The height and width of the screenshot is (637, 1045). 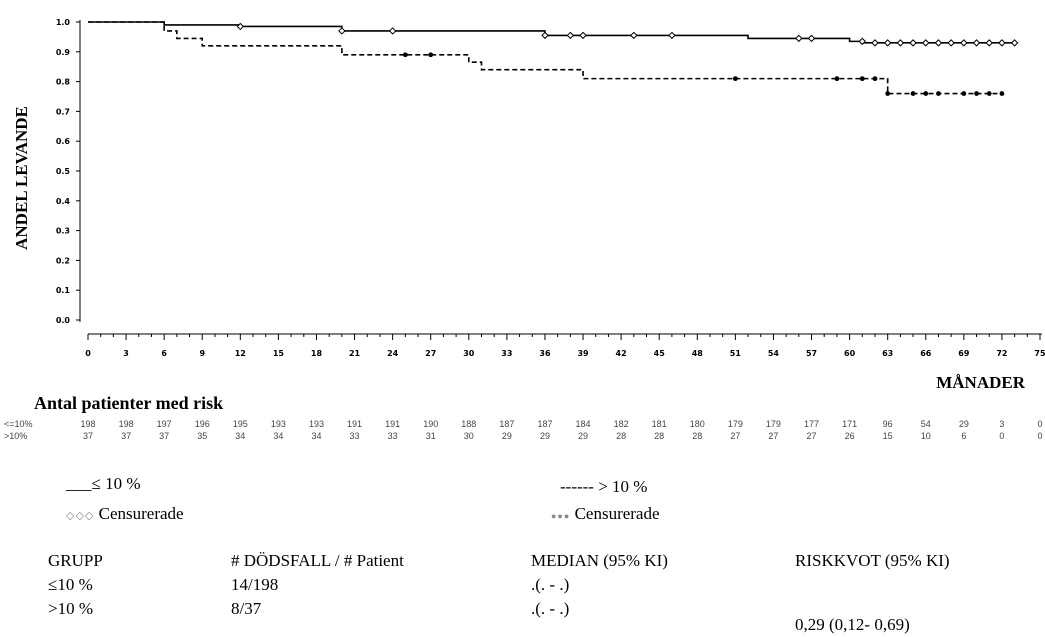 I want to click on x-tick-label: 15, so click(x=279, y=353).